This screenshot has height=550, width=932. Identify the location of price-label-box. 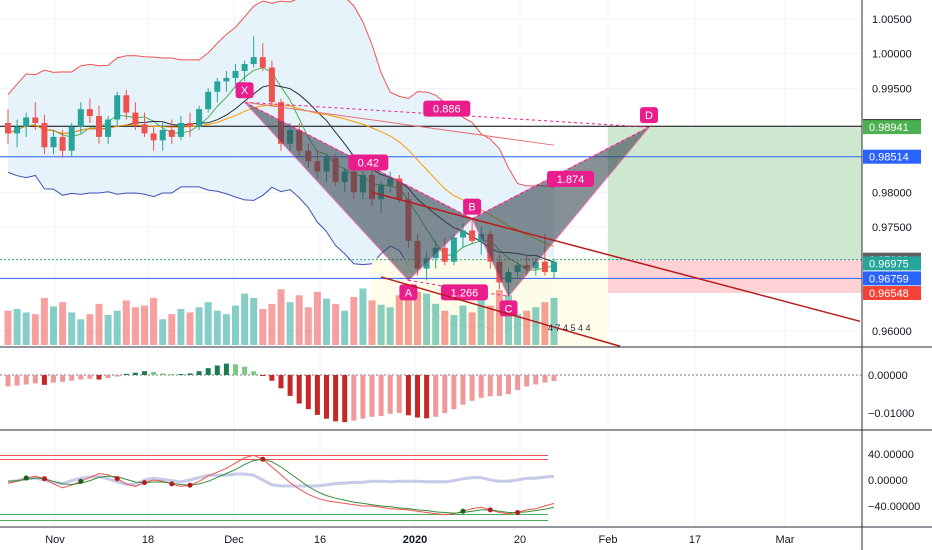
(892, 263).